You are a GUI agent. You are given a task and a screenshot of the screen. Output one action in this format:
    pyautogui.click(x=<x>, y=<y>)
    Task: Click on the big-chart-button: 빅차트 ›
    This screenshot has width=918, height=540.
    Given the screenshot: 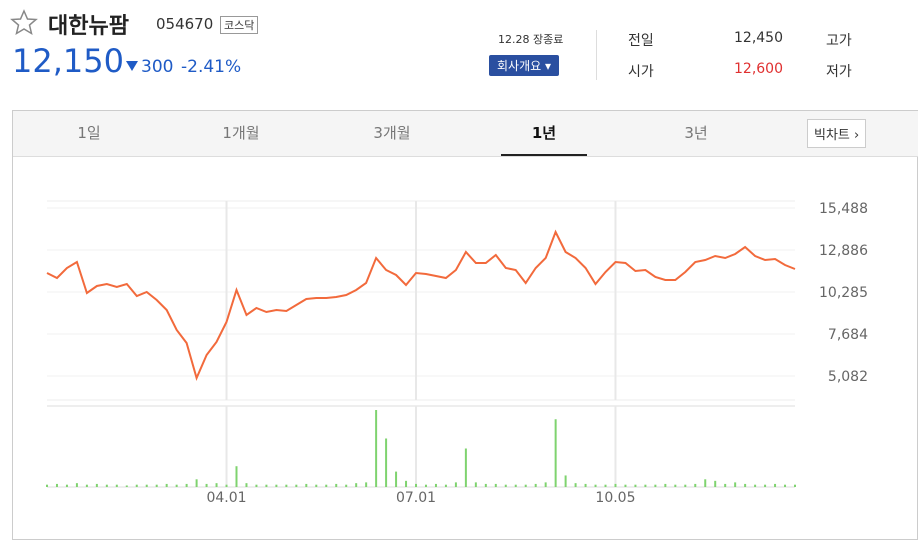 What is the action you would take?
    pyautogui.click(x=837, y=133)
    